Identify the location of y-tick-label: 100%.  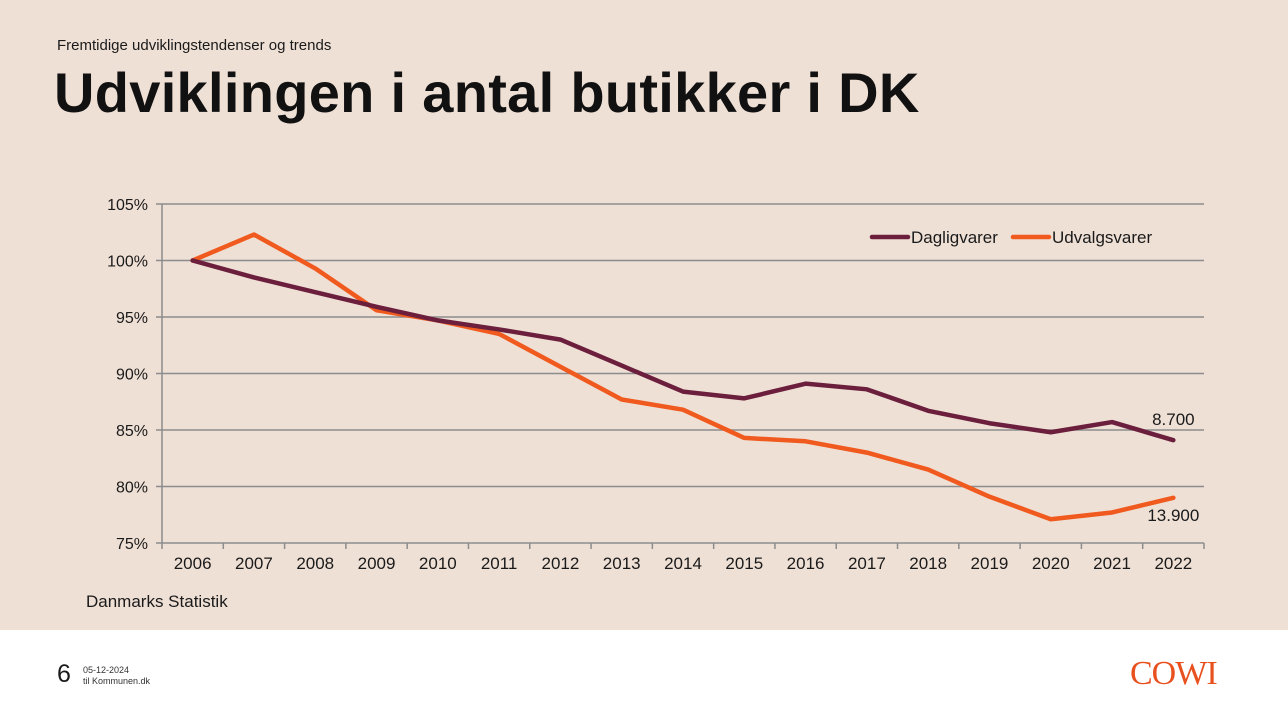
(127, 262).